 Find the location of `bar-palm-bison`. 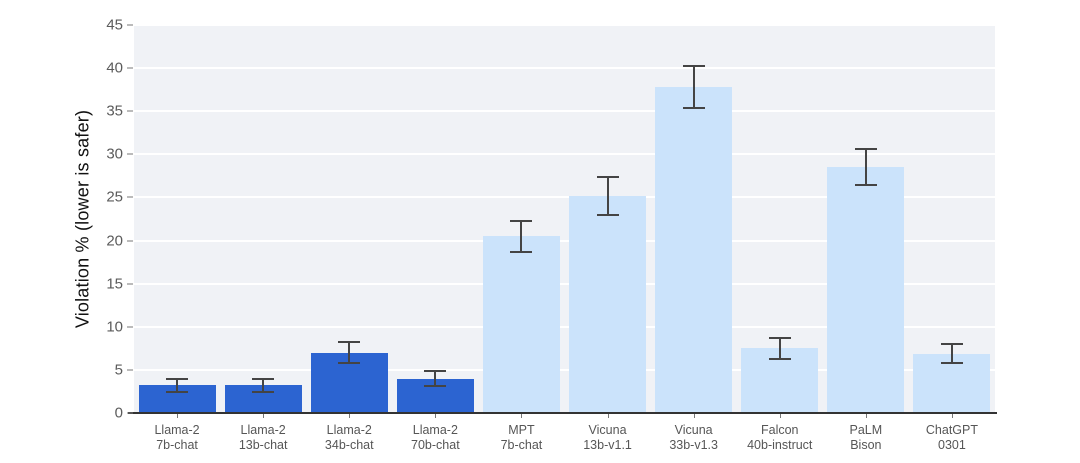

bar-palm-bison is located at coordinates (866, 290).